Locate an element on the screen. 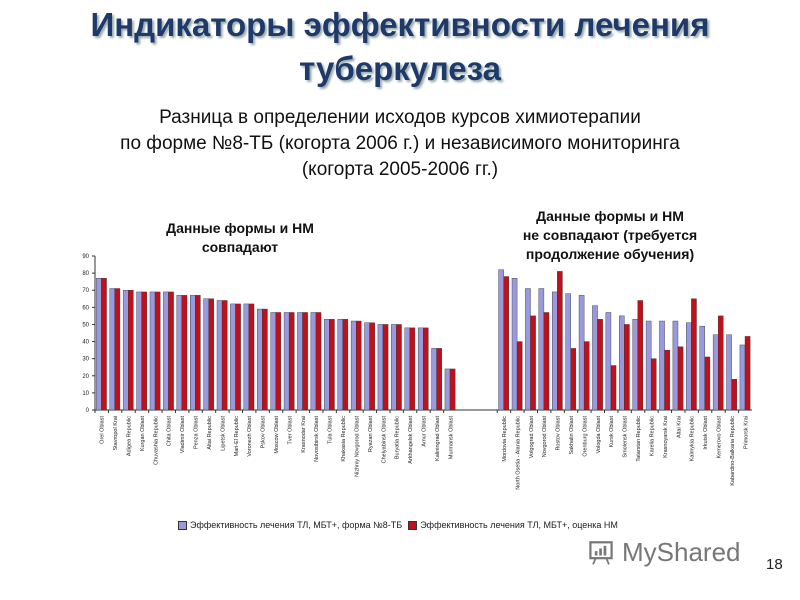 Image resolution: width=800 pixels, height=600 pixels. subtitle-line3: (когорта 2005-2006 гг.) is located at coordinates (400, 169).